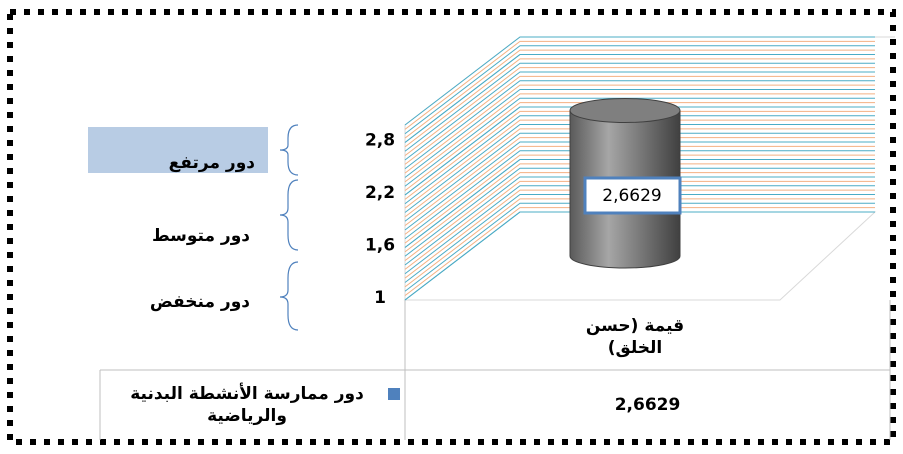 Image resolution: width=903 pixels, height=454 pixels. I want to click on y-tick-label: 1, so click(380, 298).